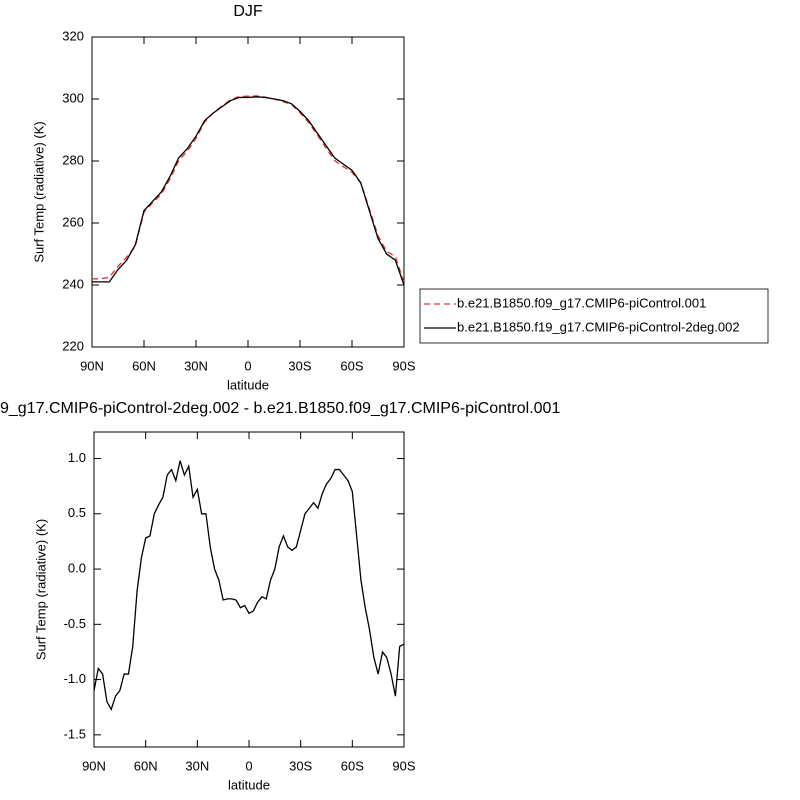 The height and width of the screenshot is (800, 800). Describe the element at coordinates (581, 302) in the screenshot. I see `legend-label: b.e21.B1850.f09_g17.CMIP6-piControl.001` at that location.